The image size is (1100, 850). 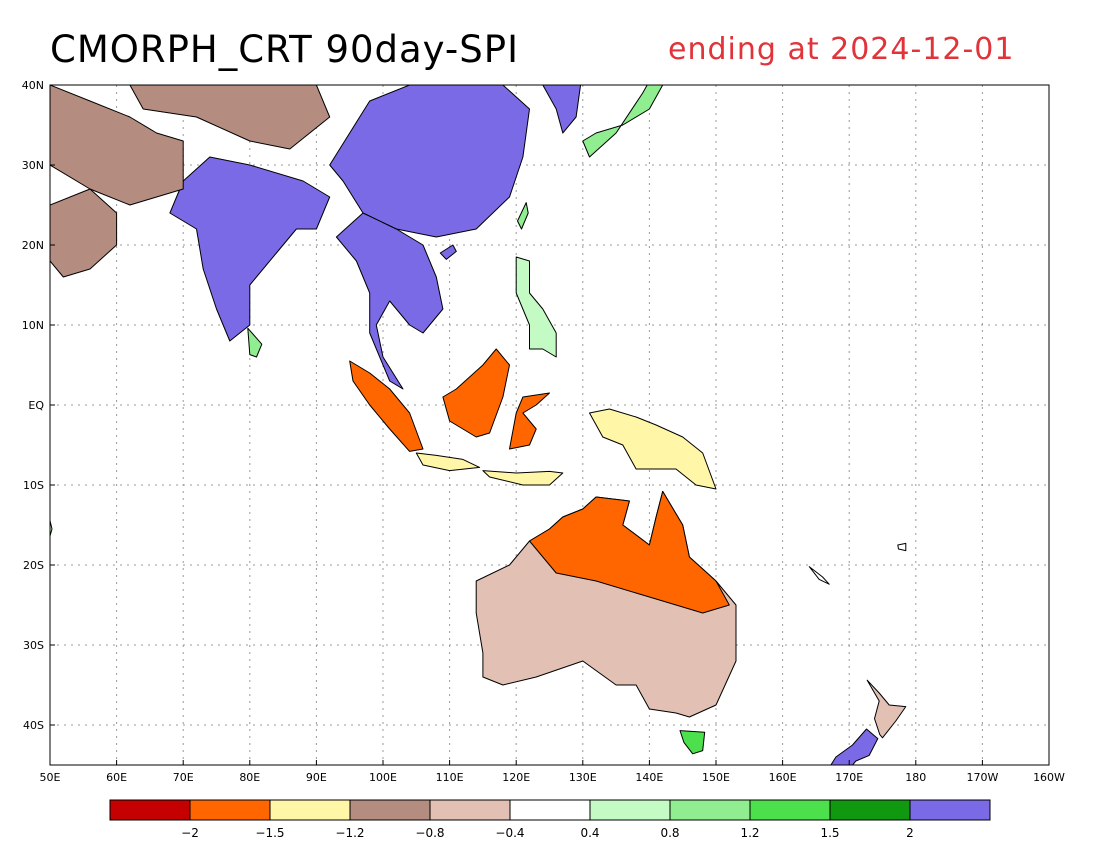 I want to click on lat-tick-label: 30N, so click(x=33, y=165).